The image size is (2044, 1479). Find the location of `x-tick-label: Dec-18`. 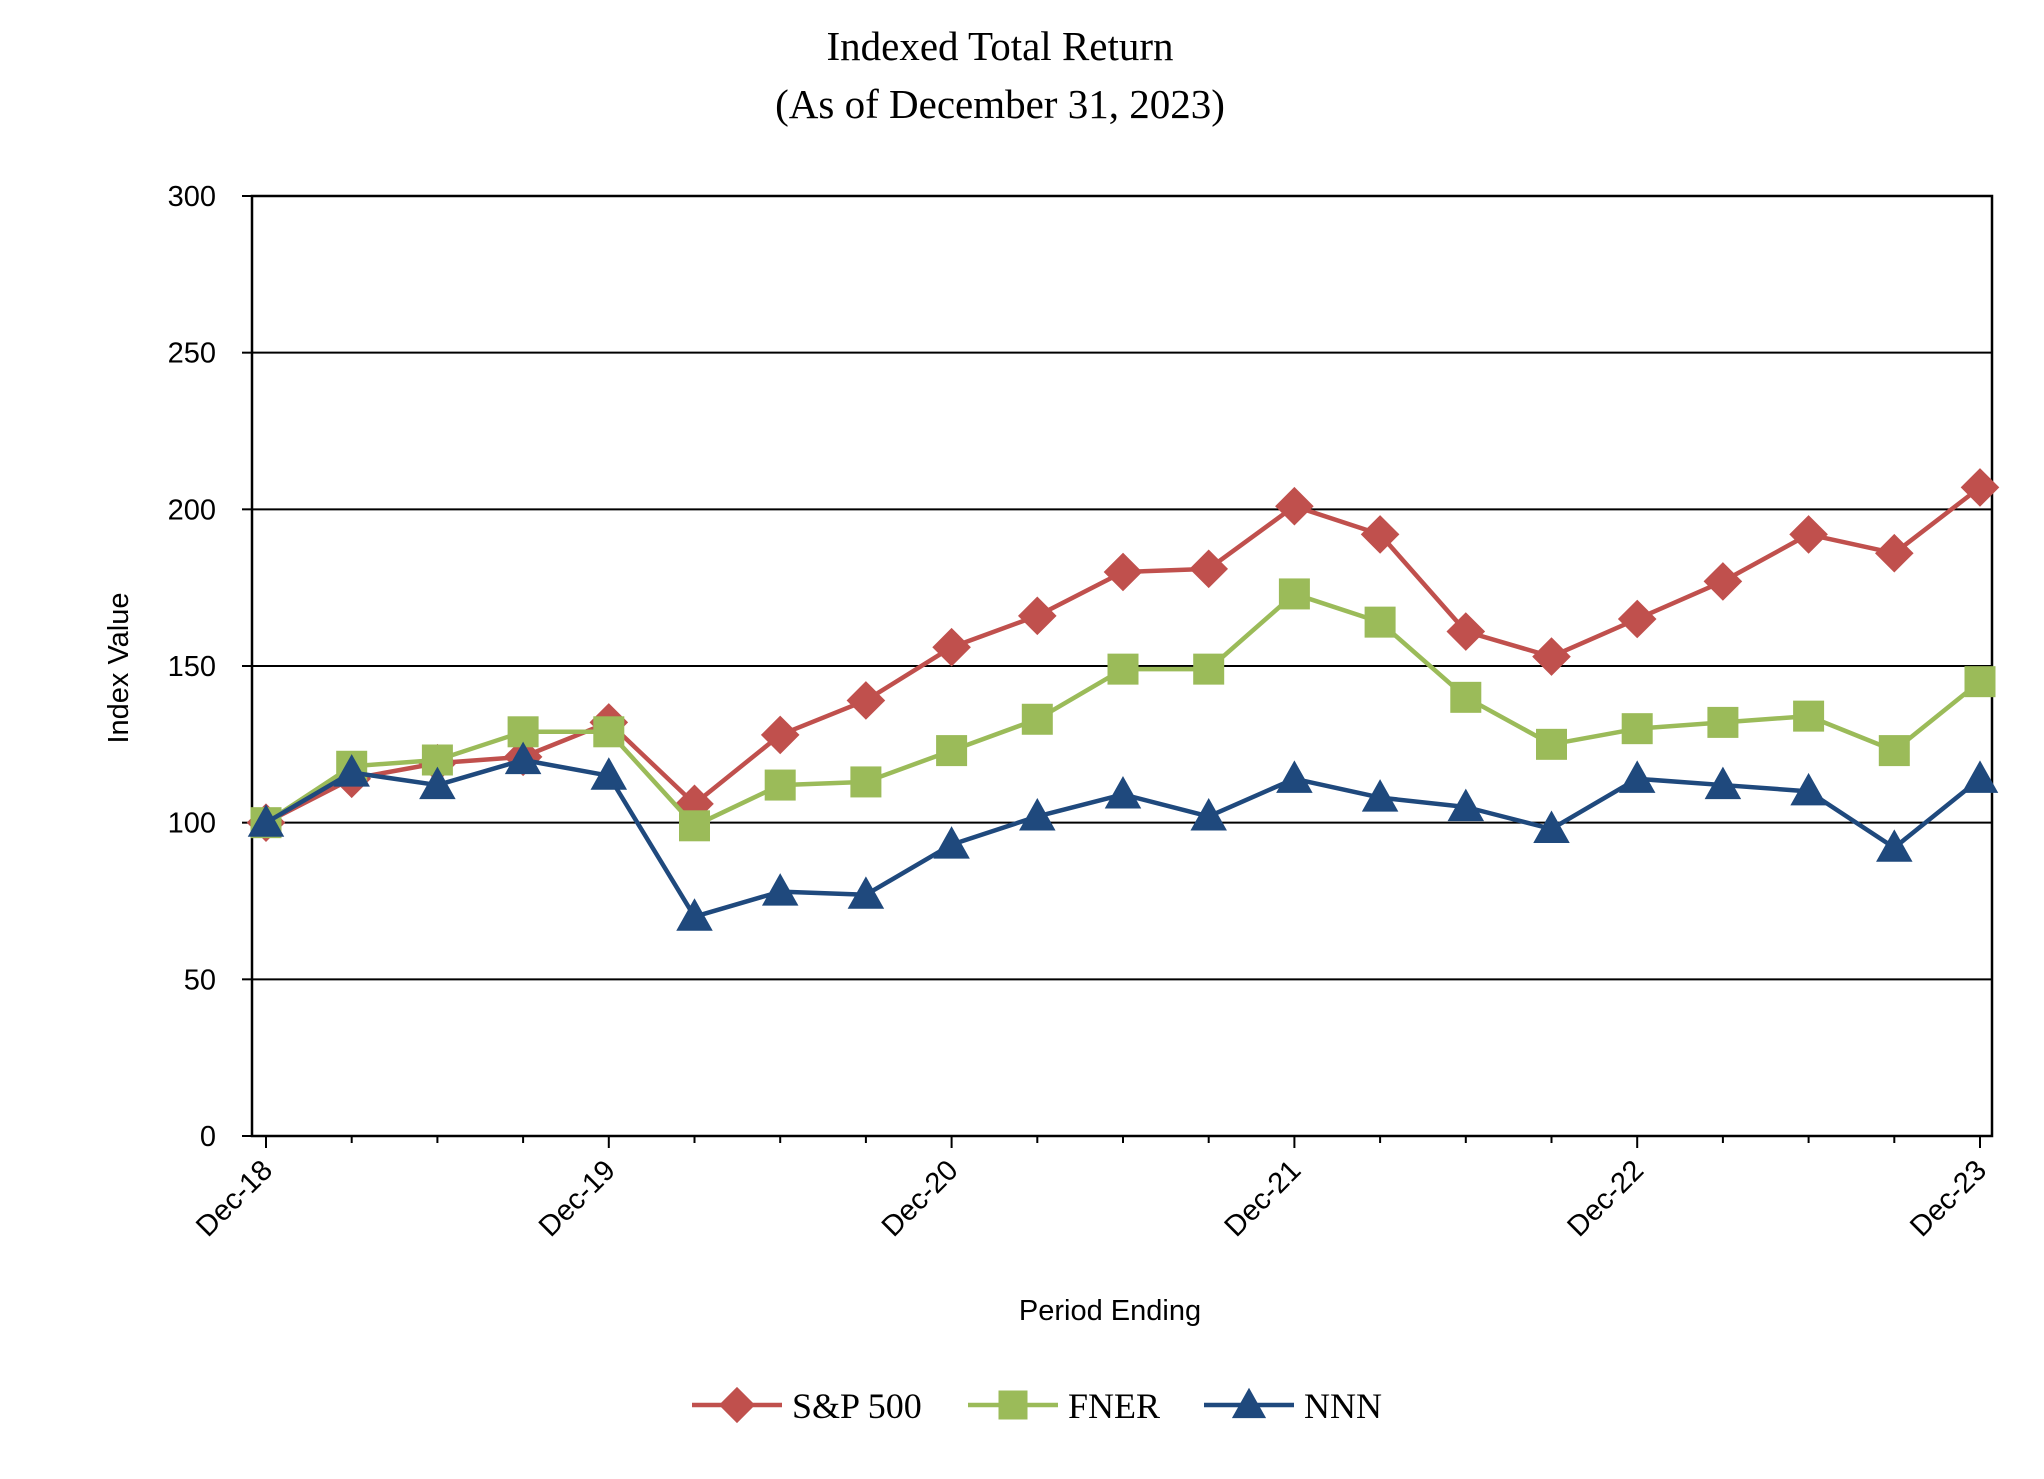

x-tick-label: Dec-18 is located at coordinates (234, 1198).